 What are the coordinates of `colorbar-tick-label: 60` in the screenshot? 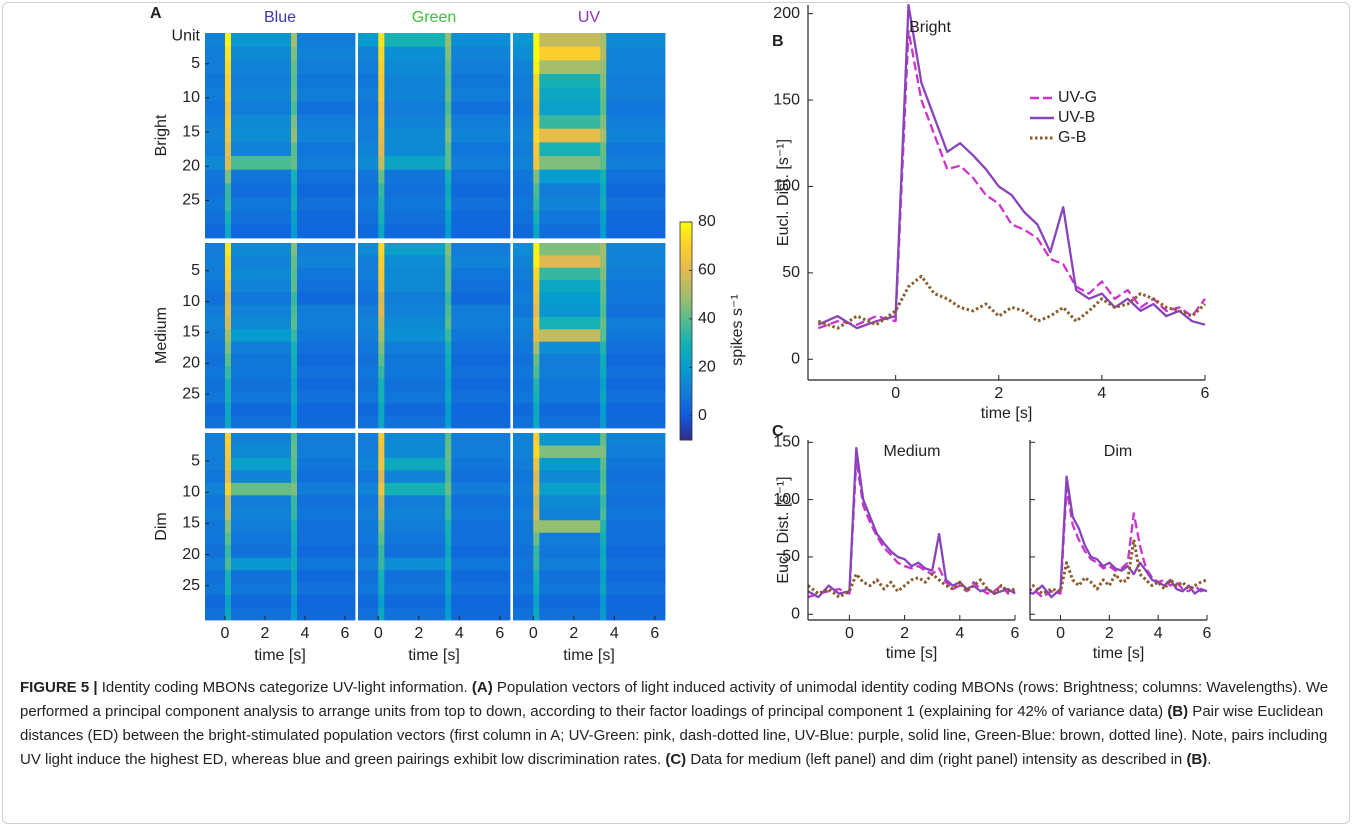 It's located at (707, 270).